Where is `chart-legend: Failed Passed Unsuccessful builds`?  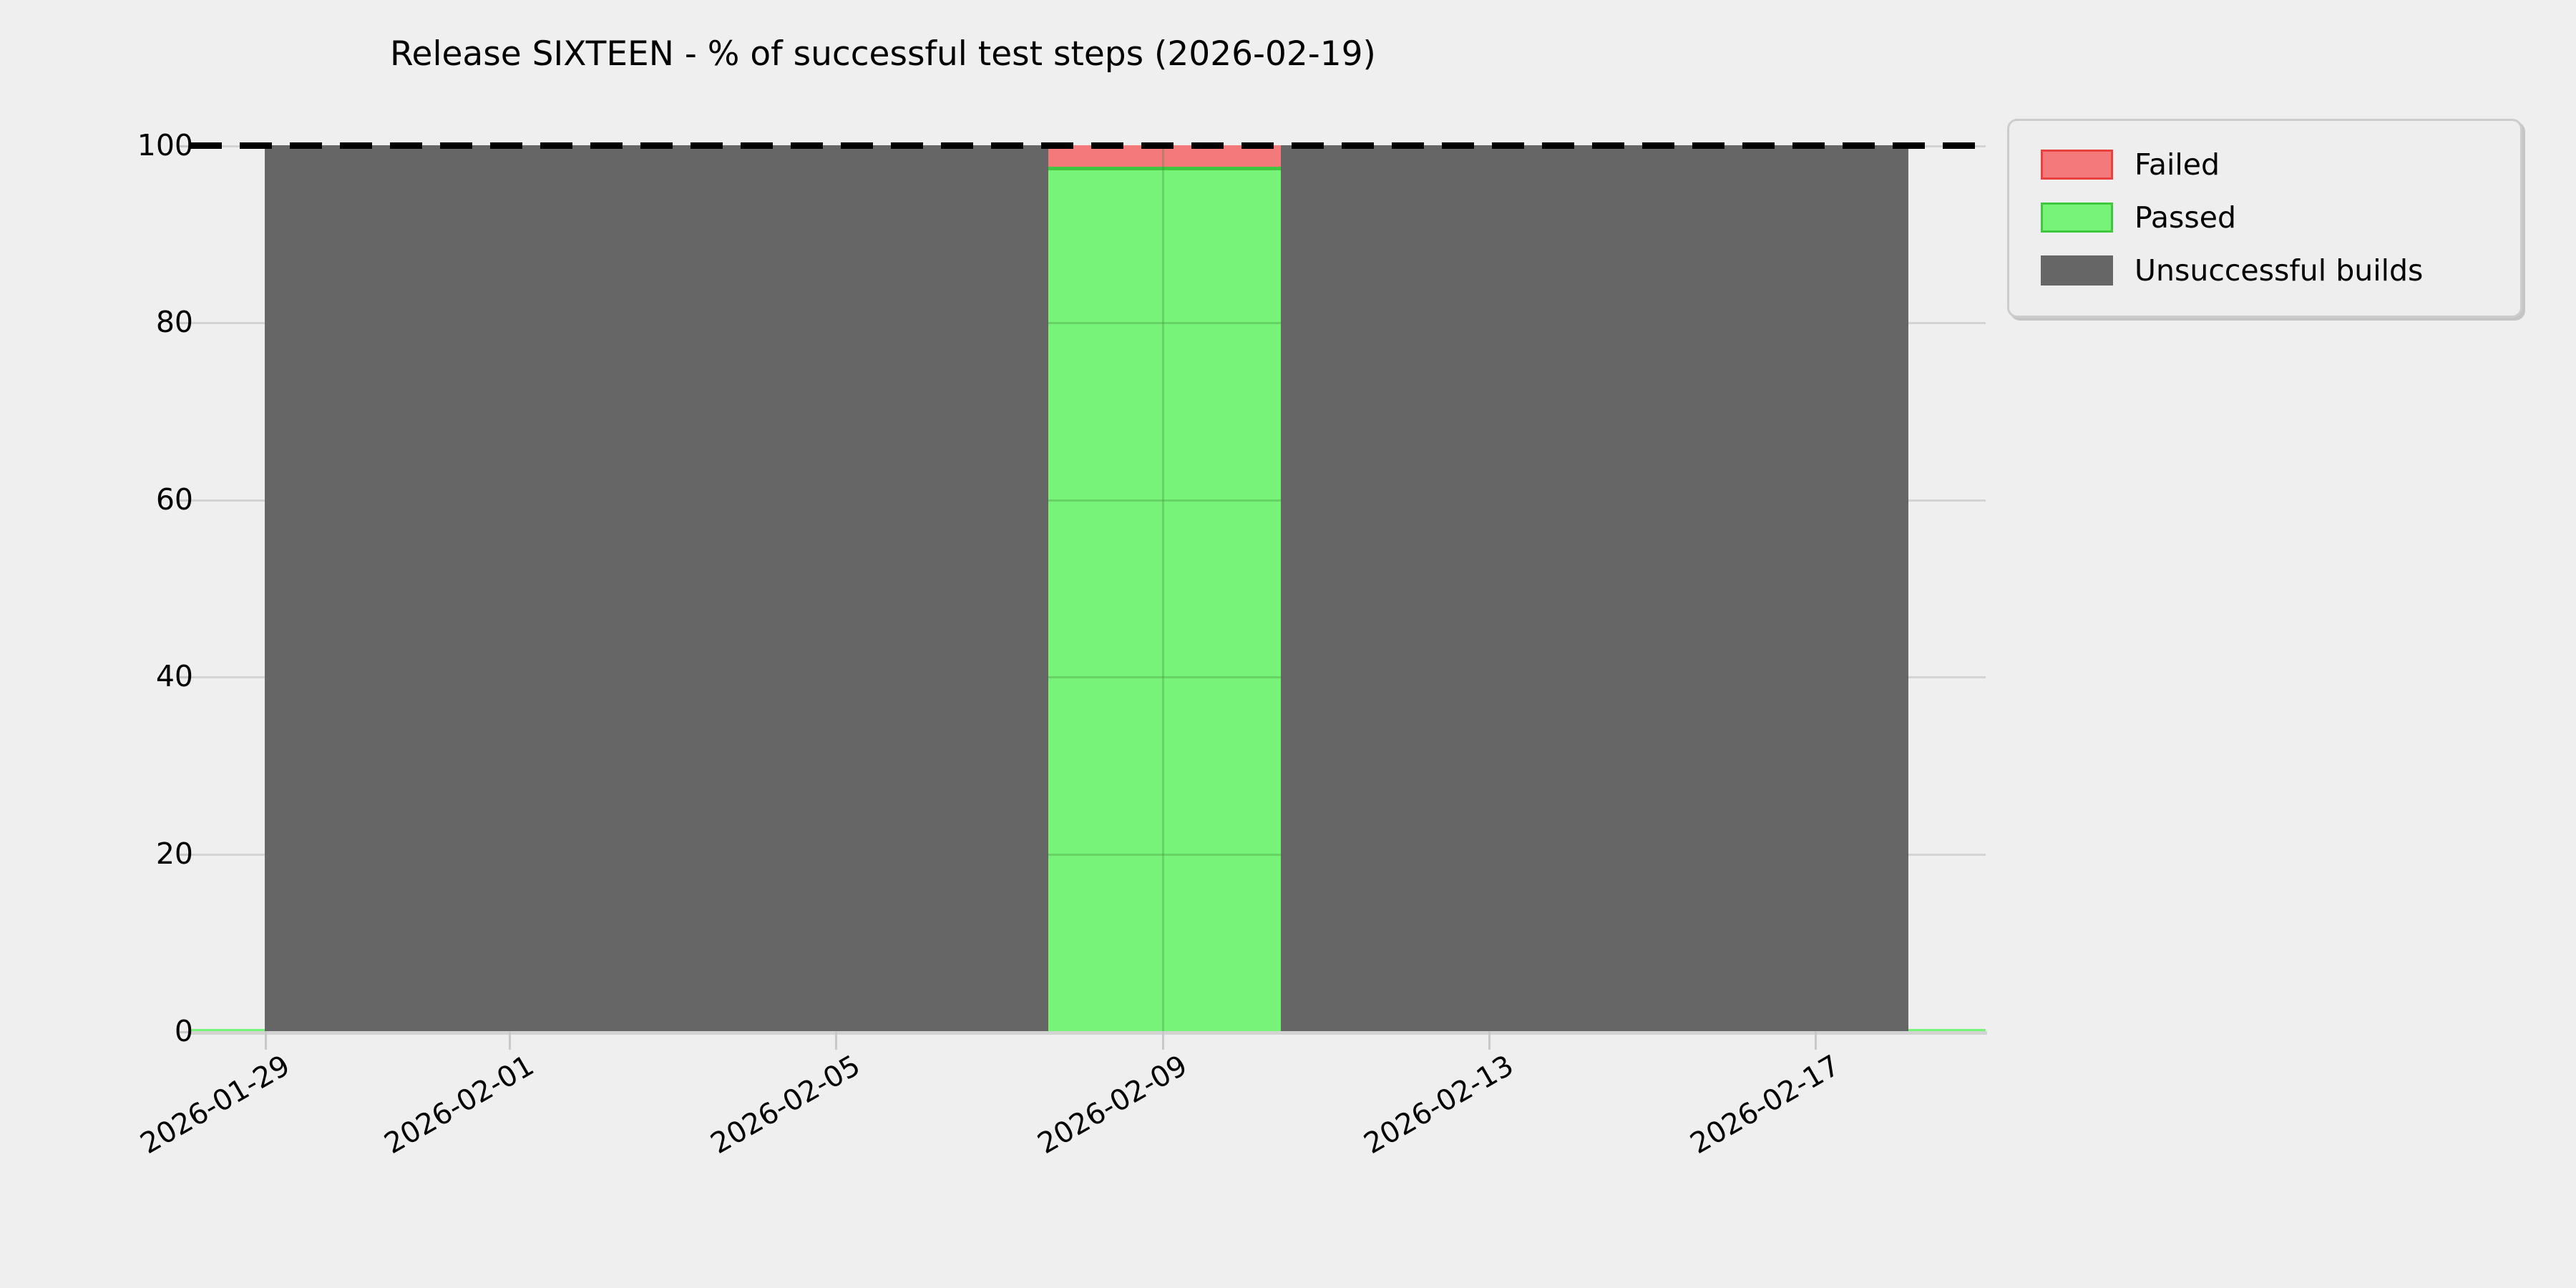 chart-legend: Failed Passed Unsuccessful builds is located at coordinates (2264, 218).